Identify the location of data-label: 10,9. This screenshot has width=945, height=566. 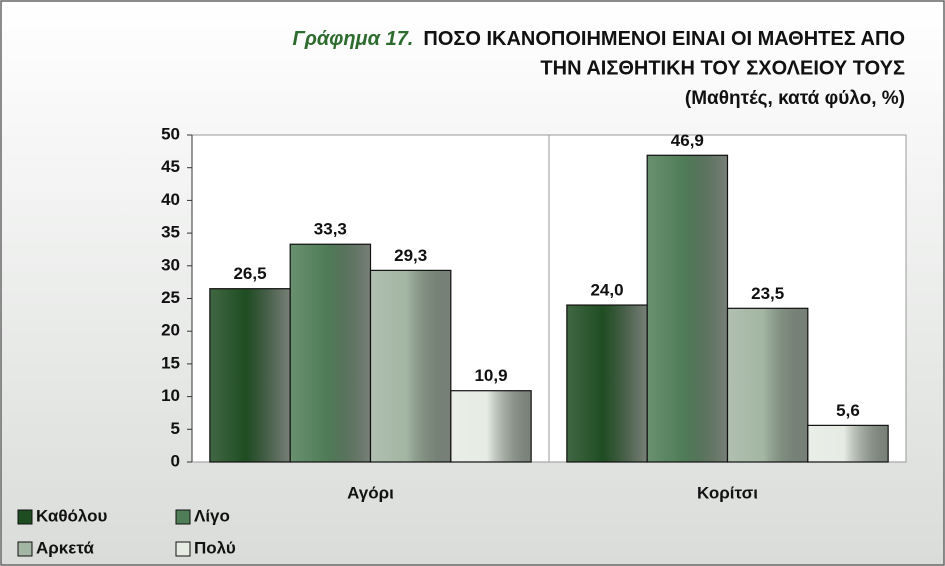
(490, 375).